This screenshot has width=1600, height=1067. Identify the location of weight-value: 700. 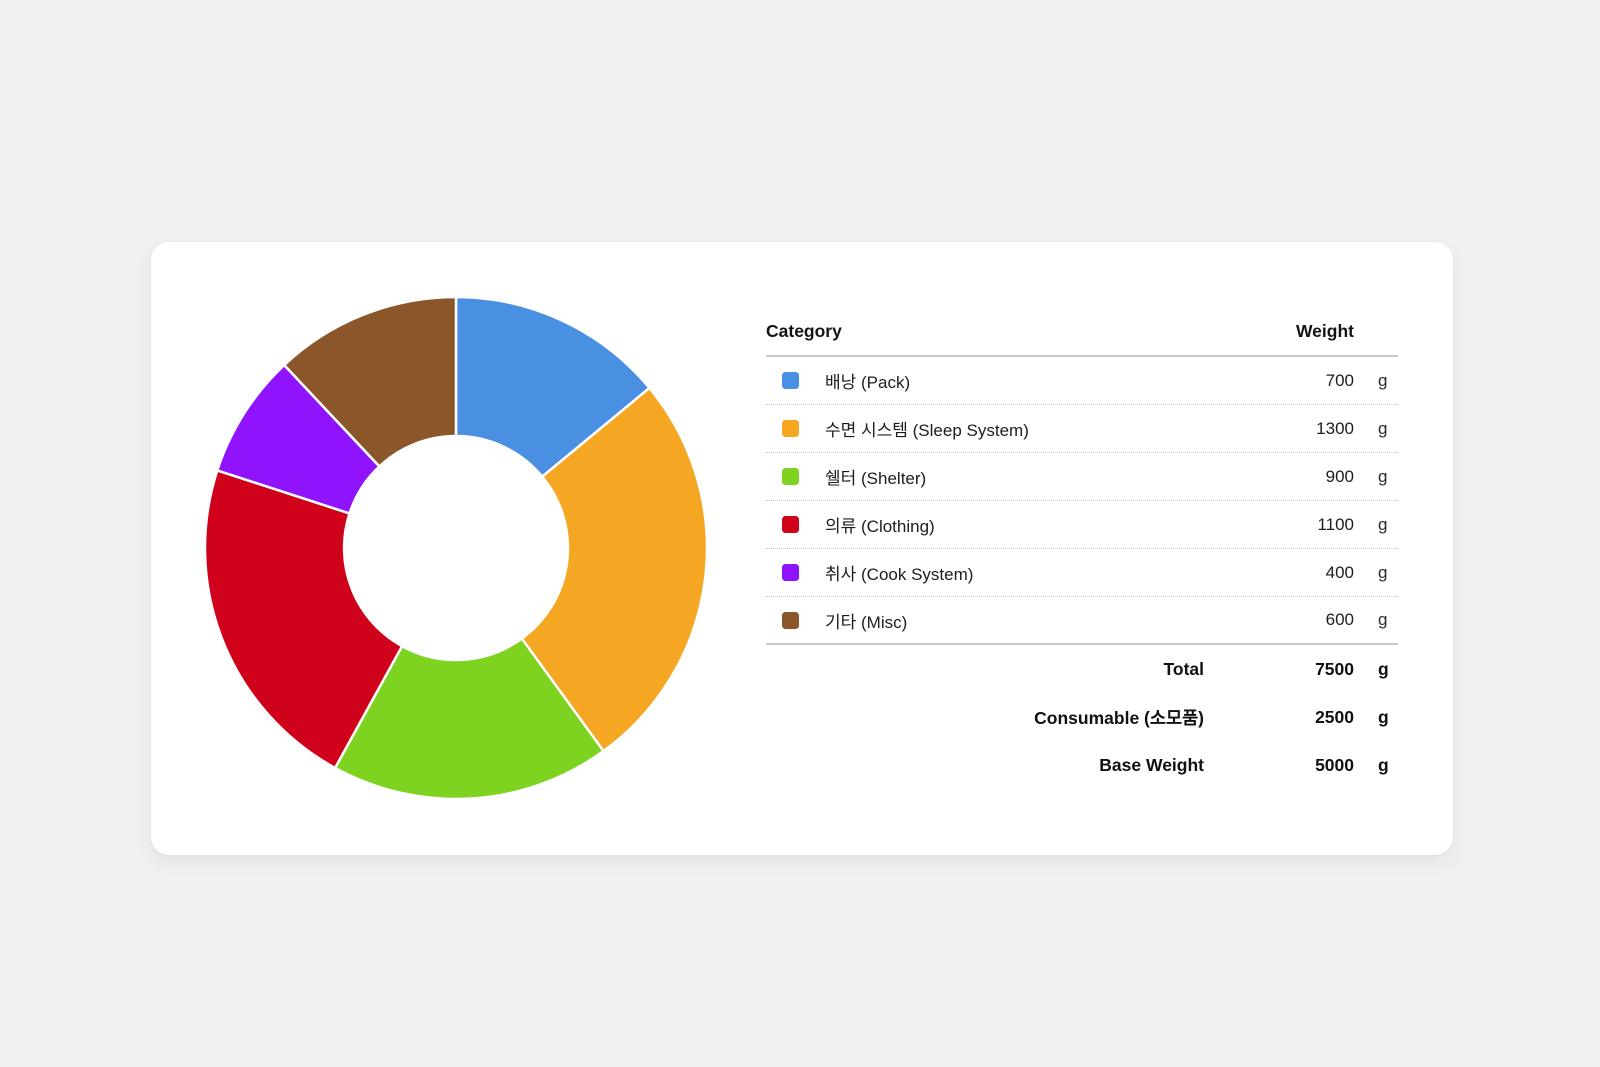
(1339, 380).